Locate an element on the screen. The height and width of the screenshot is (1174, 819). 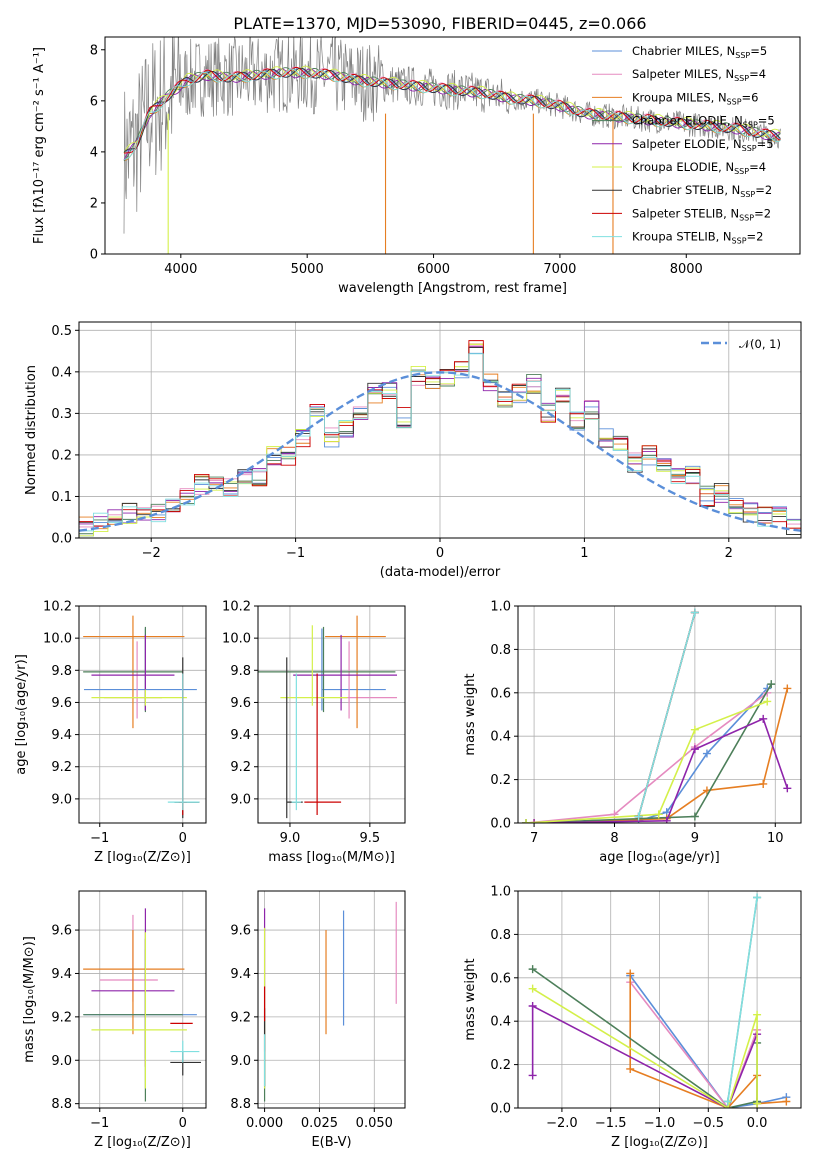
y-axis-label: Normed distribution is located at coordinates (31, 430).